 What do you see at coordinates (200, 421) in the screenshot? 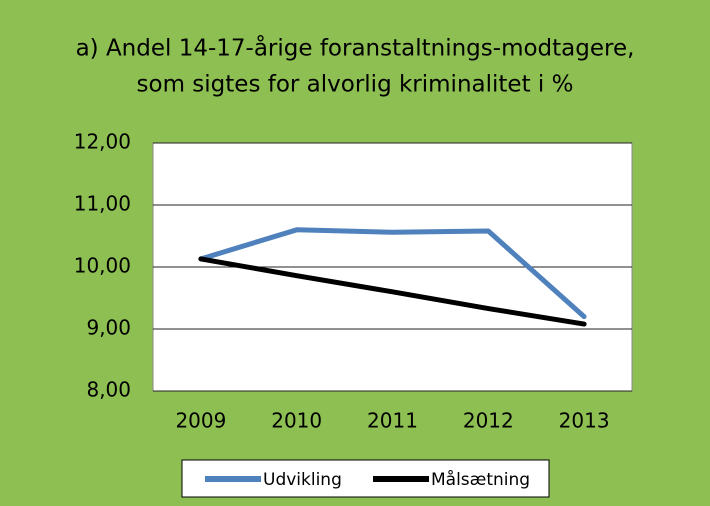
I see `x-tick-label: 2009` at bounding box center [200, 421].